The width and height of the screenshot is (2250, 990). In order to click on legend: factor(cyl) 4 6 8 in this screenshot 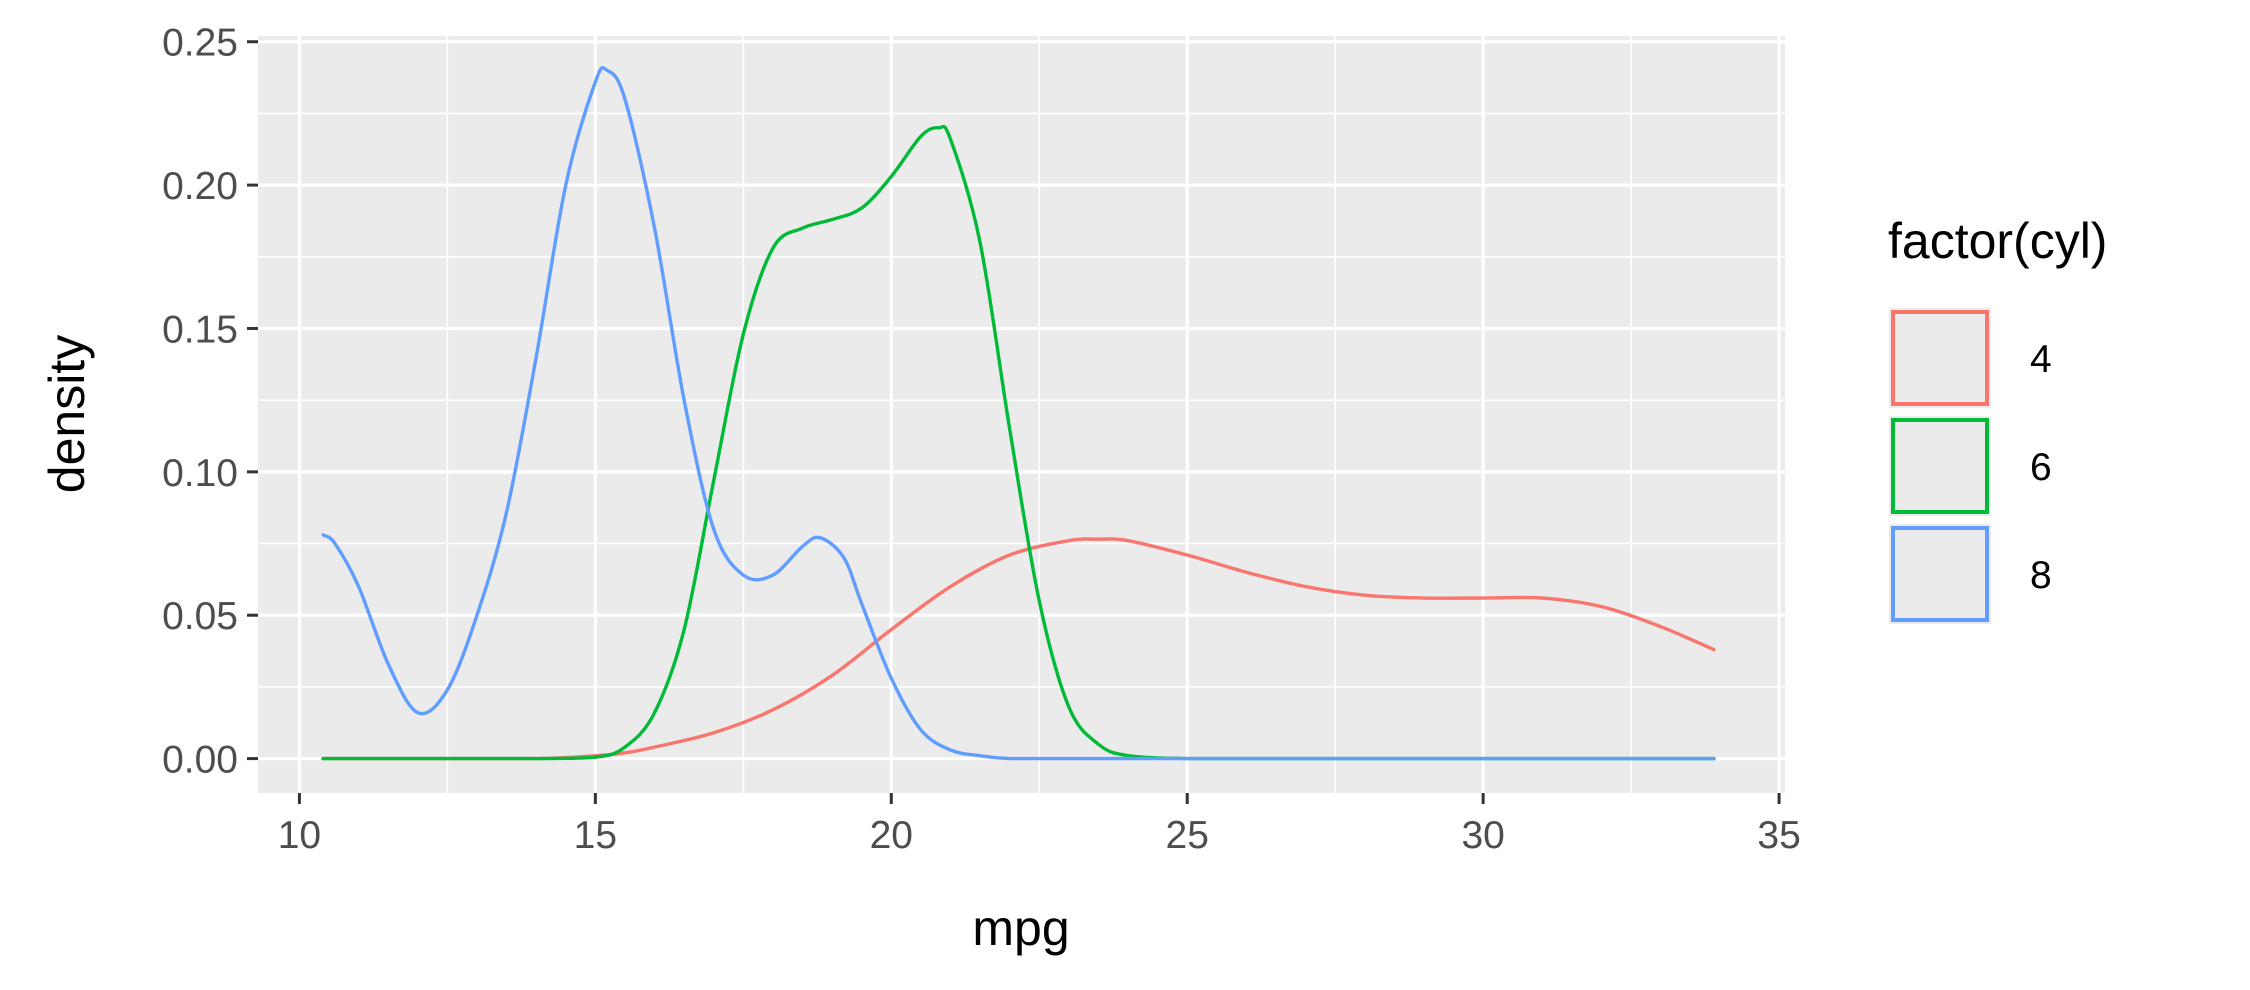, I will do `click(1997, 418)`.